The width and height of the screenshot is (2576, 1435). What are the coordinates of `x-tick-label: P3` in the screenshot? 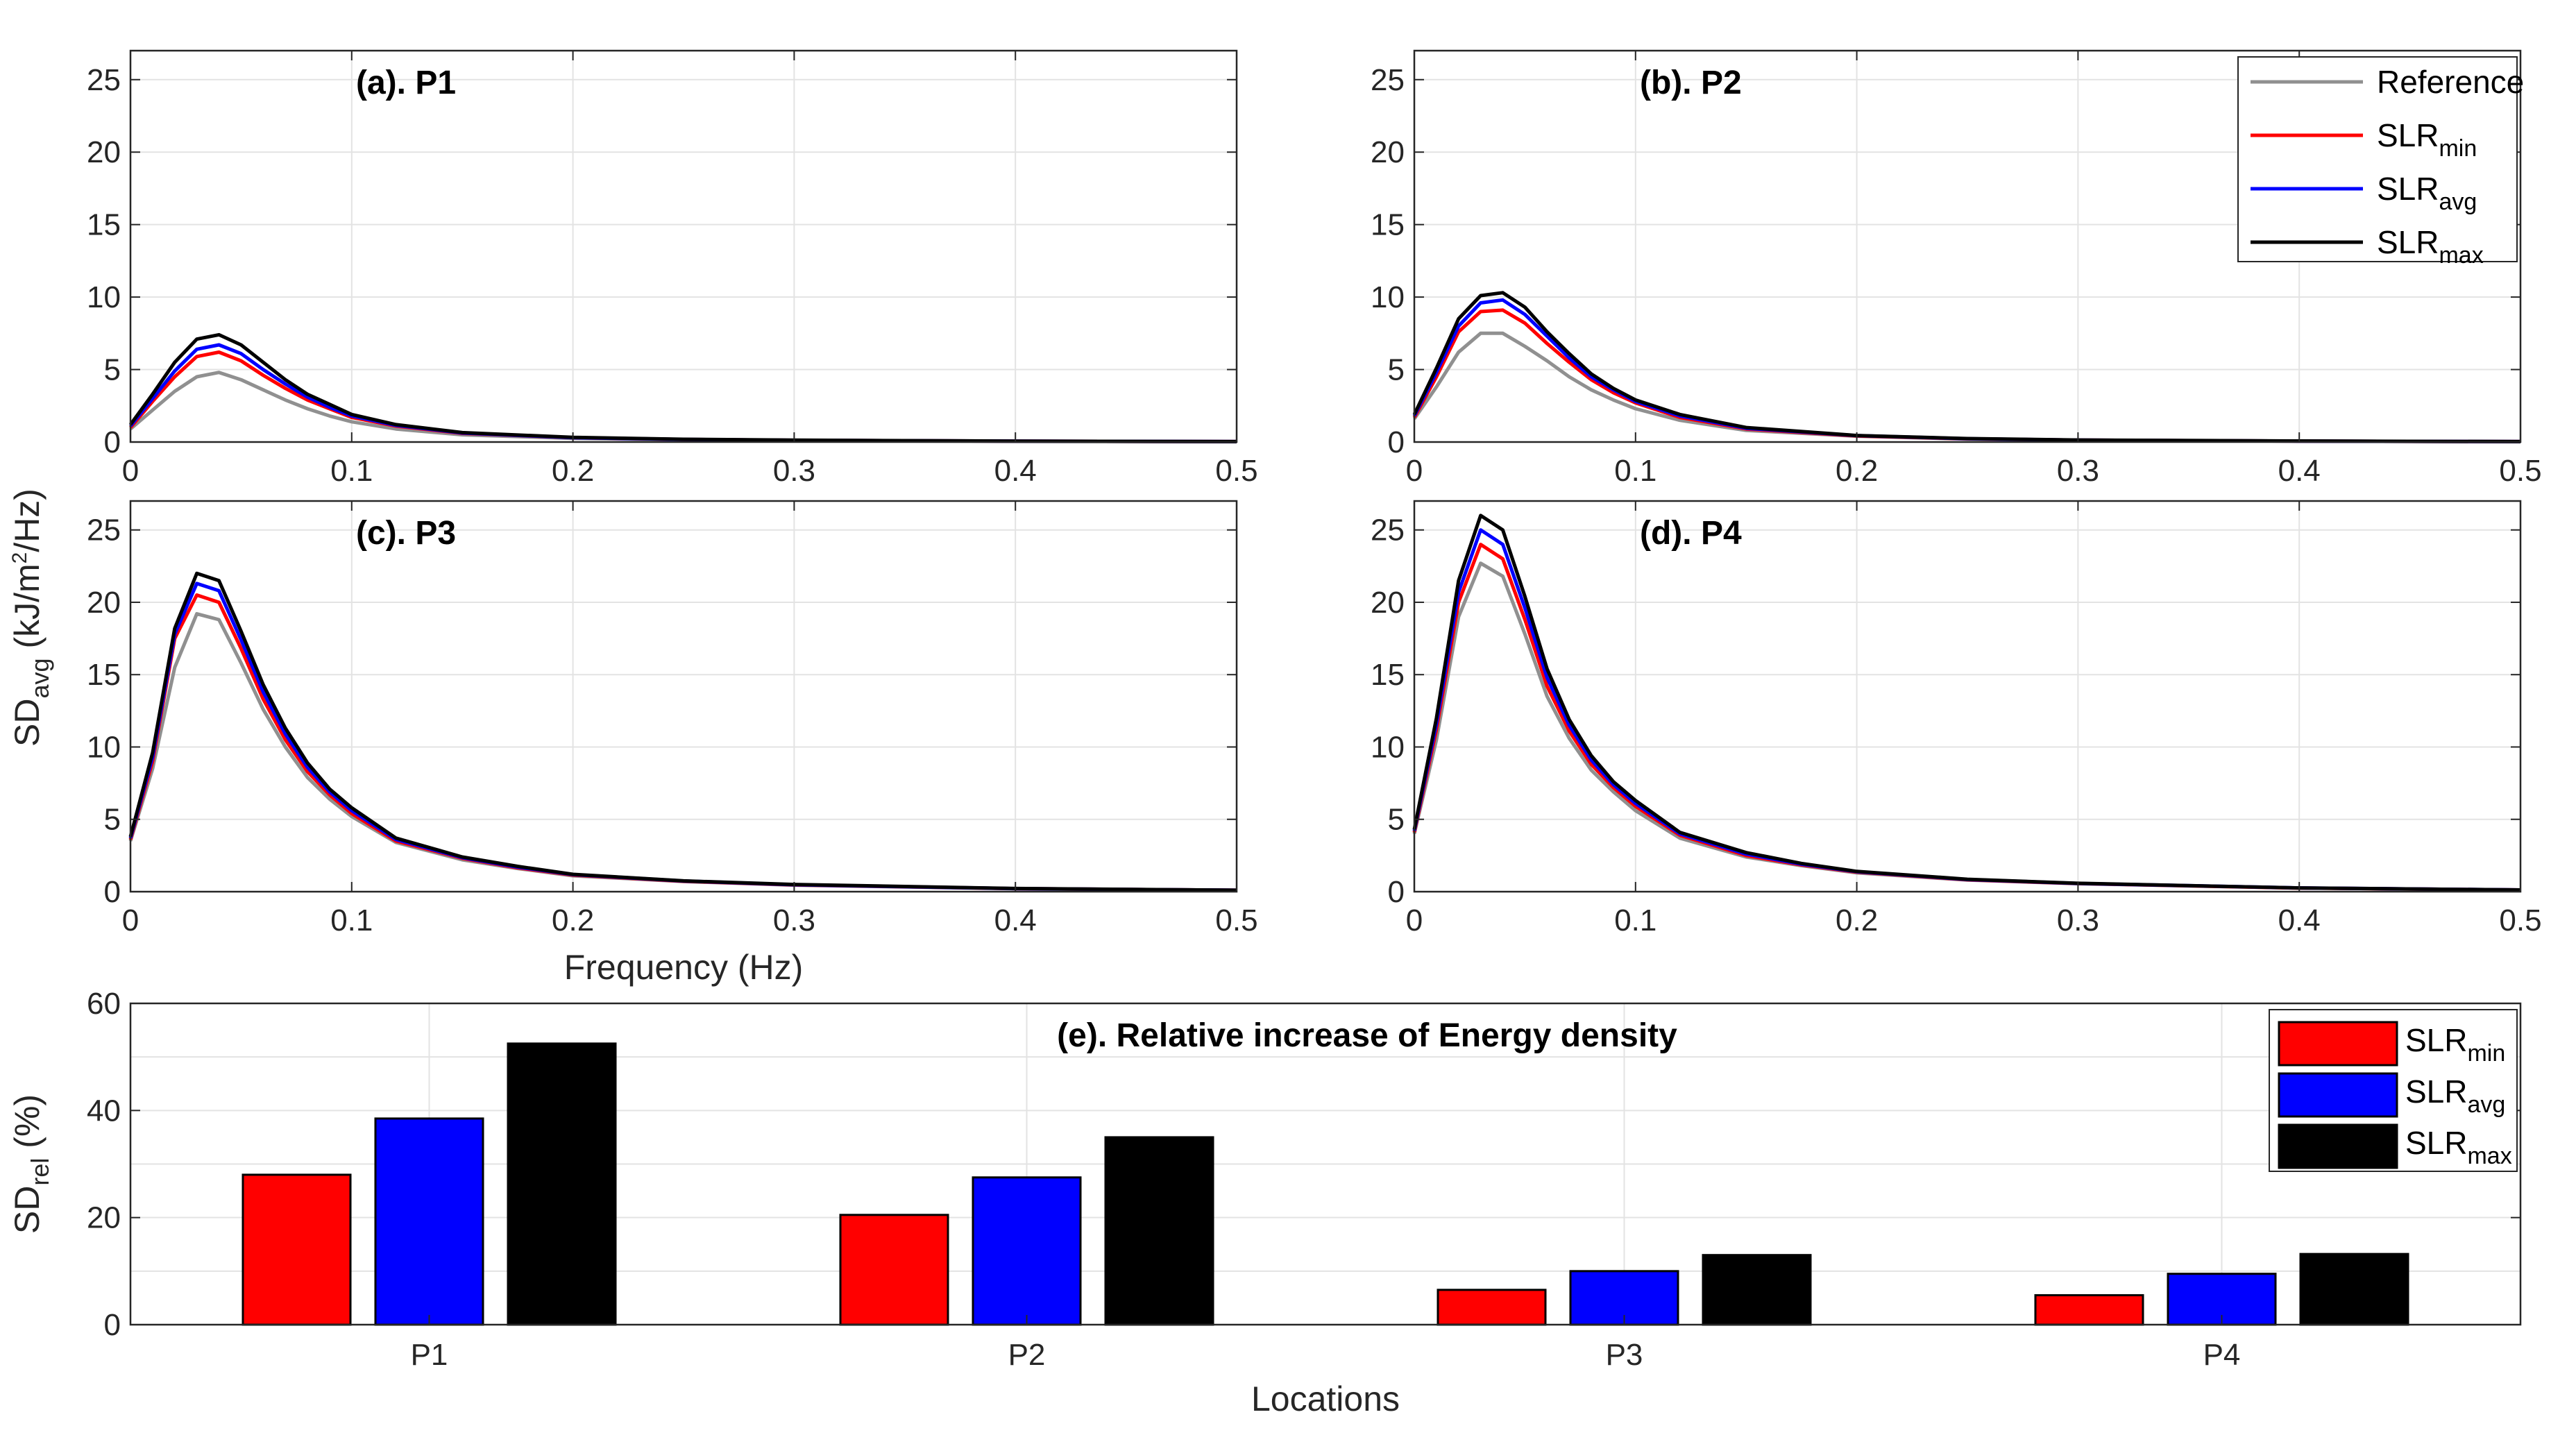 It's located at (1624, 1355).